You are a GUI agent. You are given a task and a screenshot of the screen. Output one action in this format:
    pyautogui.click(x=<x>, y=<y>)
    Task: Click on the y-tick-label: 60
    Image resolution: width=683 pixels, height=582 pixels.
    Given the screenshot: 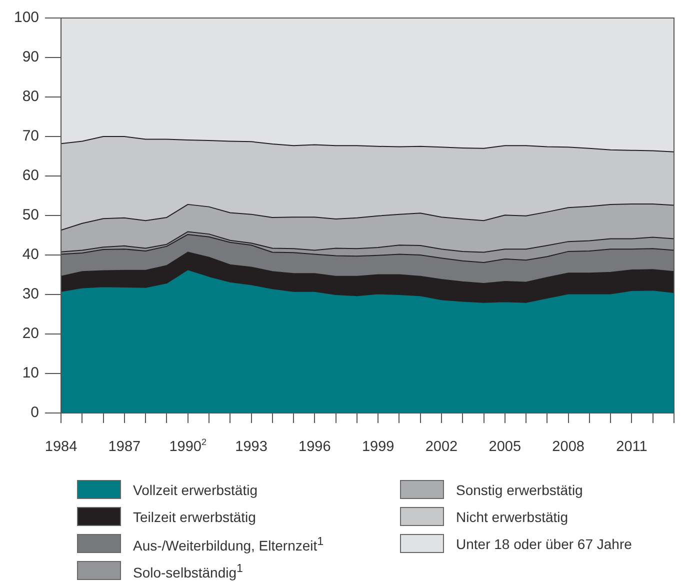 What is the action you would take?
    pyautogui.click(x=31, y=175)
    